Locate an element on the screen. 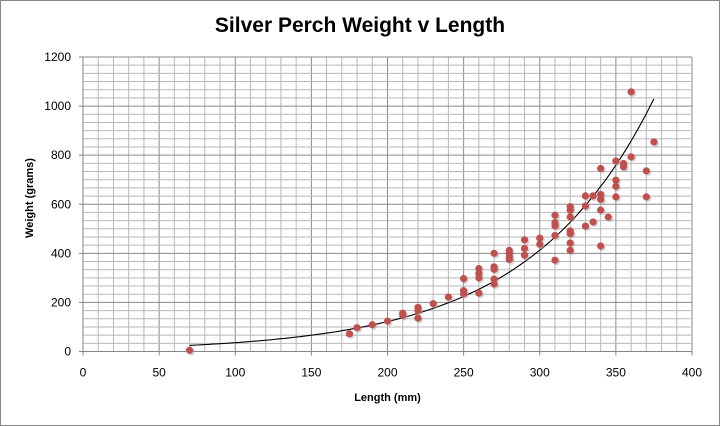 This screenshot has height=426, width=720. x-tick-label: 0 is located at coordinates (83, 373).